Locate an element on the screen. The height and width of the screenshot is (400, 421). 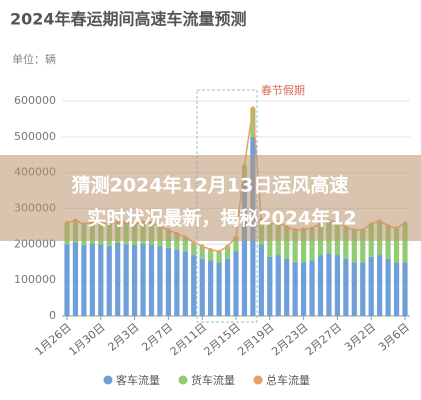
legend-label: 总车流量 is located at coordinates (288, 380).